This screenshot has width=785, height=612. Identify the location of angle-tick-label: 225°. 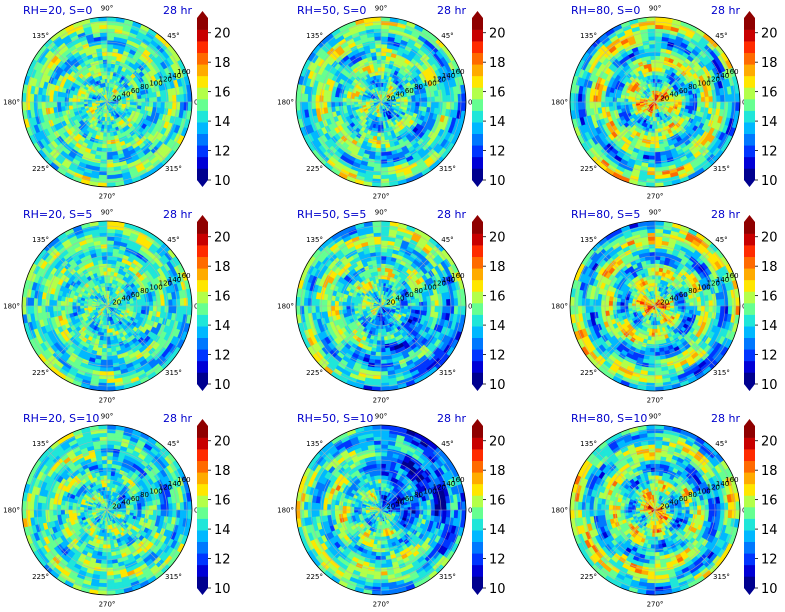
(588, 373).